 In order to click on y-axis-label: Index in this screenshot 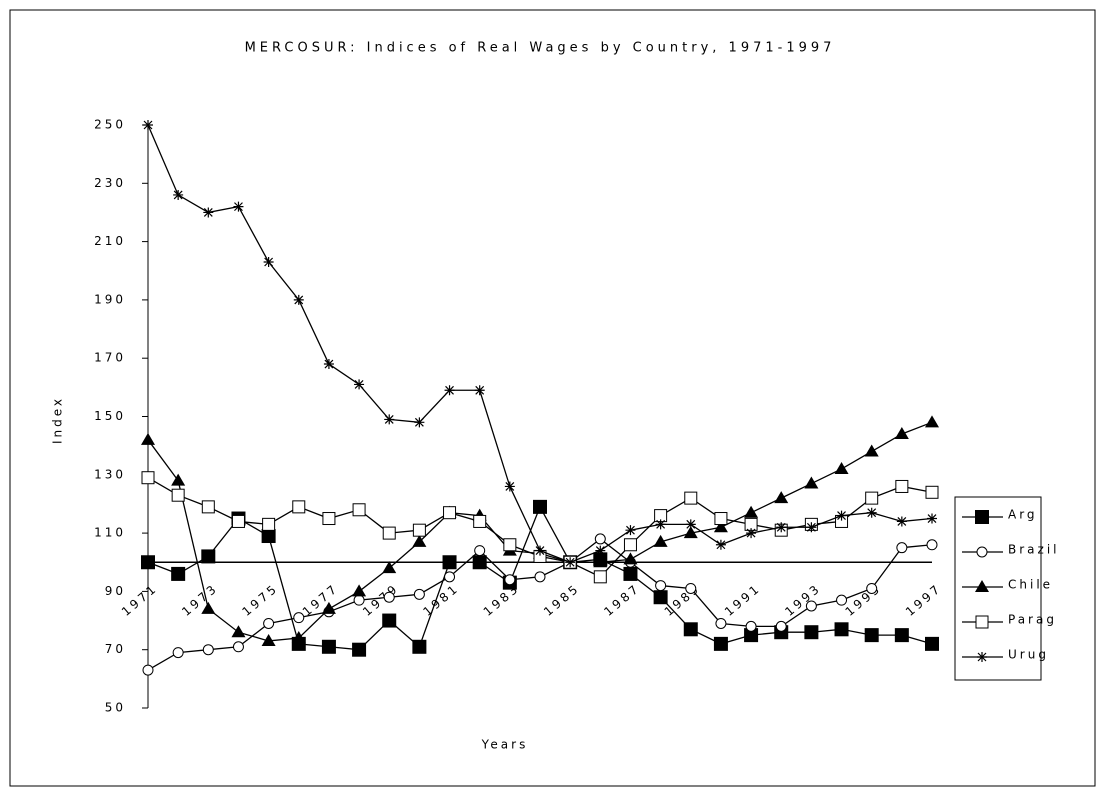, I will do `click(58, 420)`.